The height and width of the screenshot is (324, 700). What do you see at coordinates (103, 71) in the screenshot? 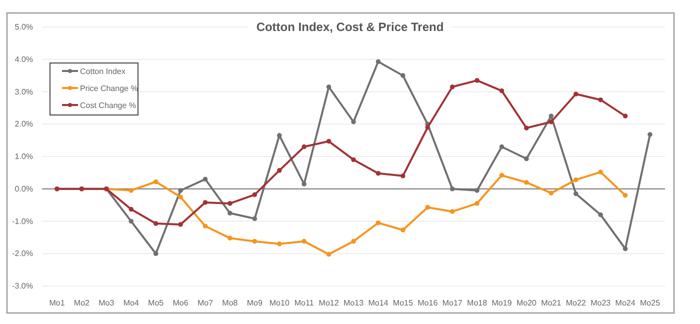
I see `legend-label: Cotton Index` at bounding box center [103, 71].